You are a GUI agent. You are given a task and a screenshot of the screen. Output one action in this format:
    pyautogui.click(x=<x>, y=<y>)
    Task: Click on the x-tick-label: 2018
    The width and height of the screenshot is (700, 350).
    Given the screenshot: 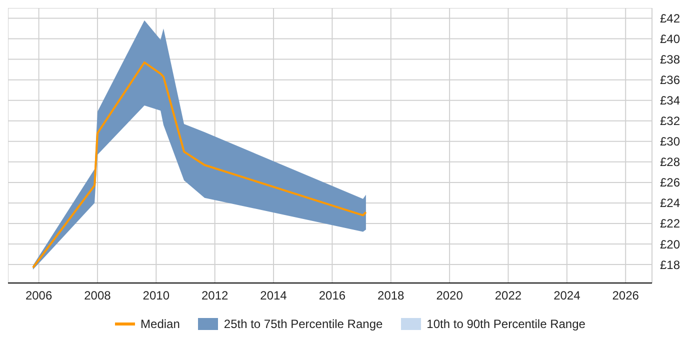 What is the action you would take?
    pyautogui.click(x=391, y=295)
    